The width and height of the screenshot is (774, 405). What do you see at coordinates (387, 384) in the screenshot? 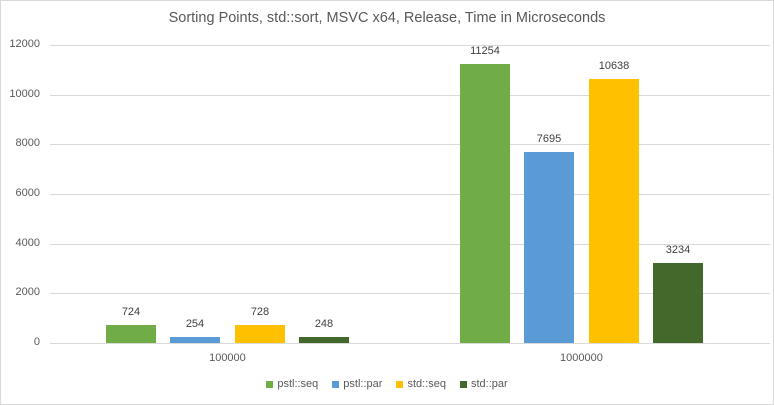
I see `legend: pstl::seq pstl::par std::seq std::par` at bounding box center [387, 384].